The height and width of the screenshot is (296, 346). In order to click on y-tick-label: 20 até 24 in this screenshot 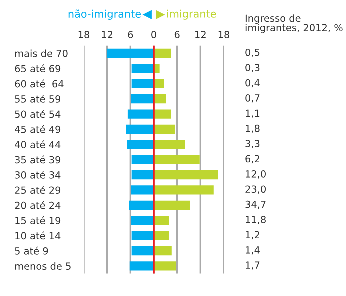, I will do `click(38, 205)`.